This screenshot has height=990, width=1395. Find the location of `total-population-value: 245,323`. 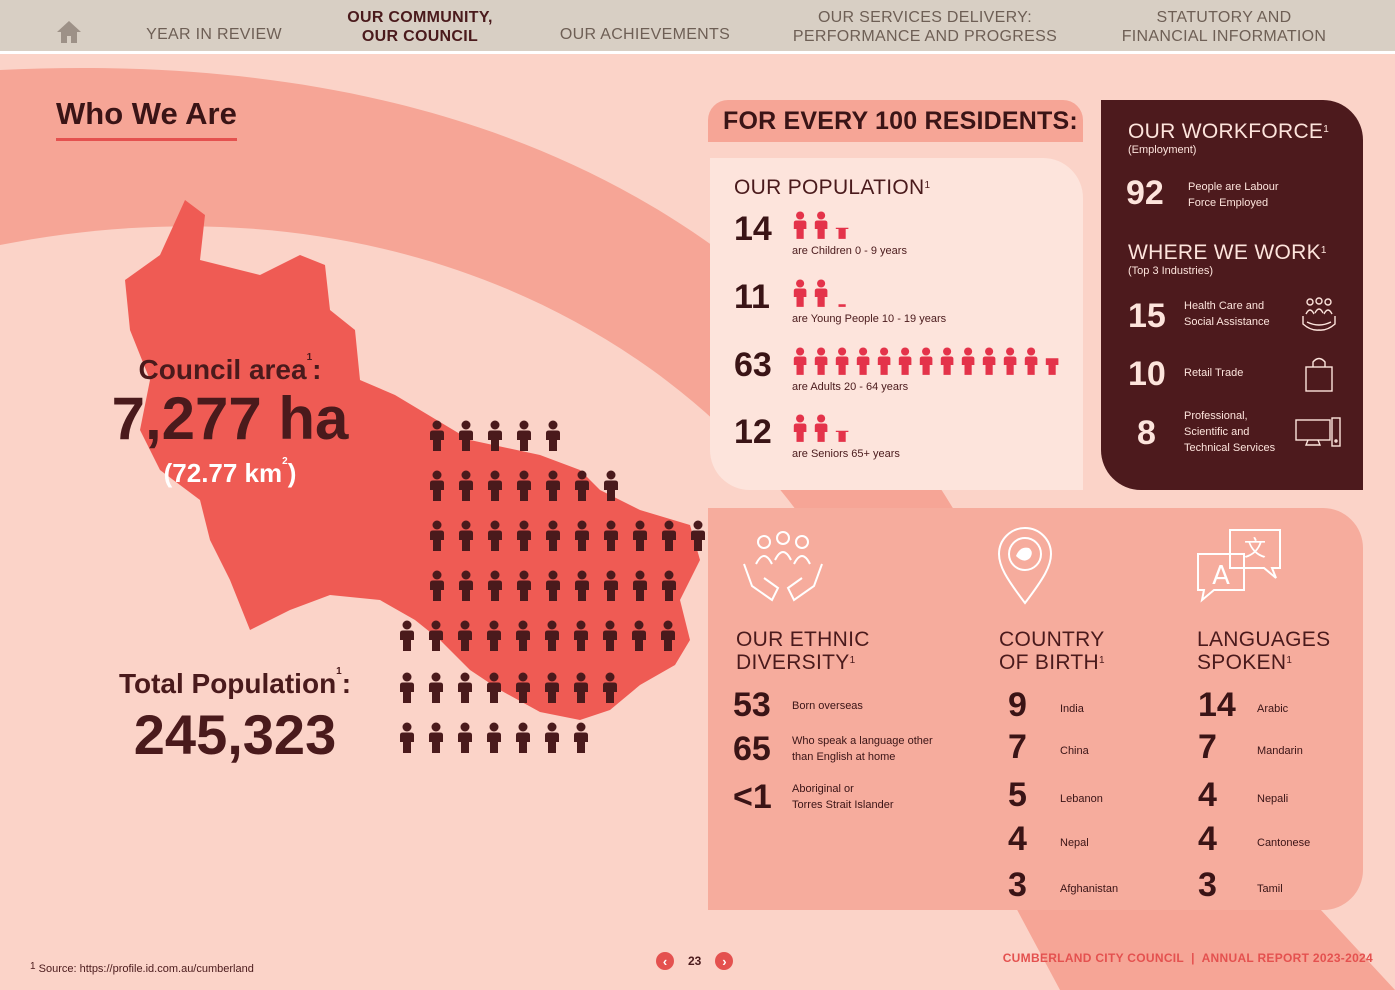

total-population-value: 245,323 is located at coordinates (235, 734).